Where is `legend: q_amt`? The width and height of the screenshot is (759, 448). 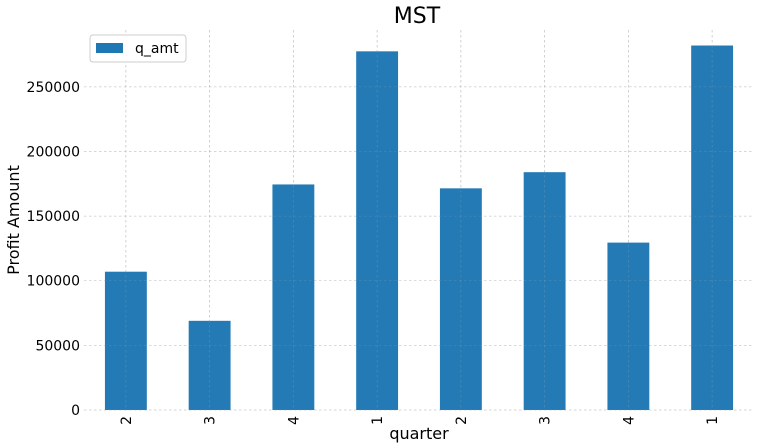 legend: q_amt is located at coordinates (138, 48).